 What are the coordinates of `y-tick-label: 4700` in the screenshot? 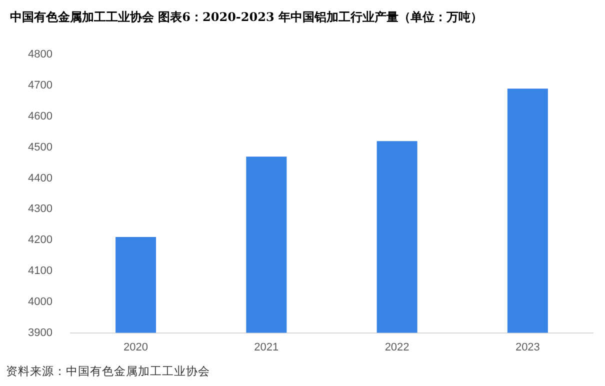 It's located at (40, 86).